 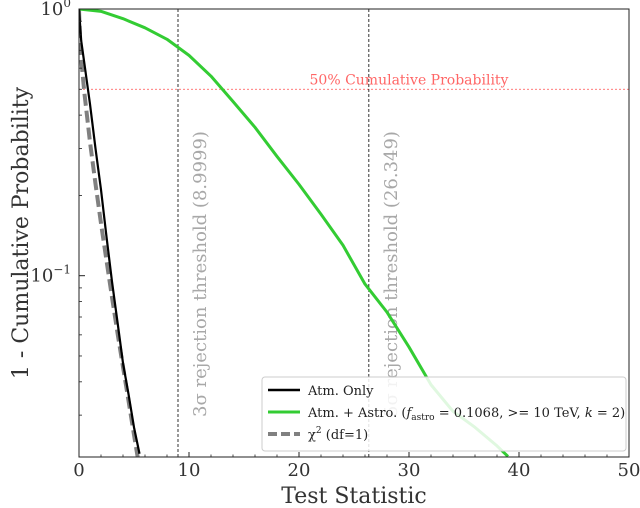 What do you see at coordinates (391, 274) in the screenshot?
I see `vline-label-1: 5σ rejection threshold (26.349)` at bounding box center [391, 274].